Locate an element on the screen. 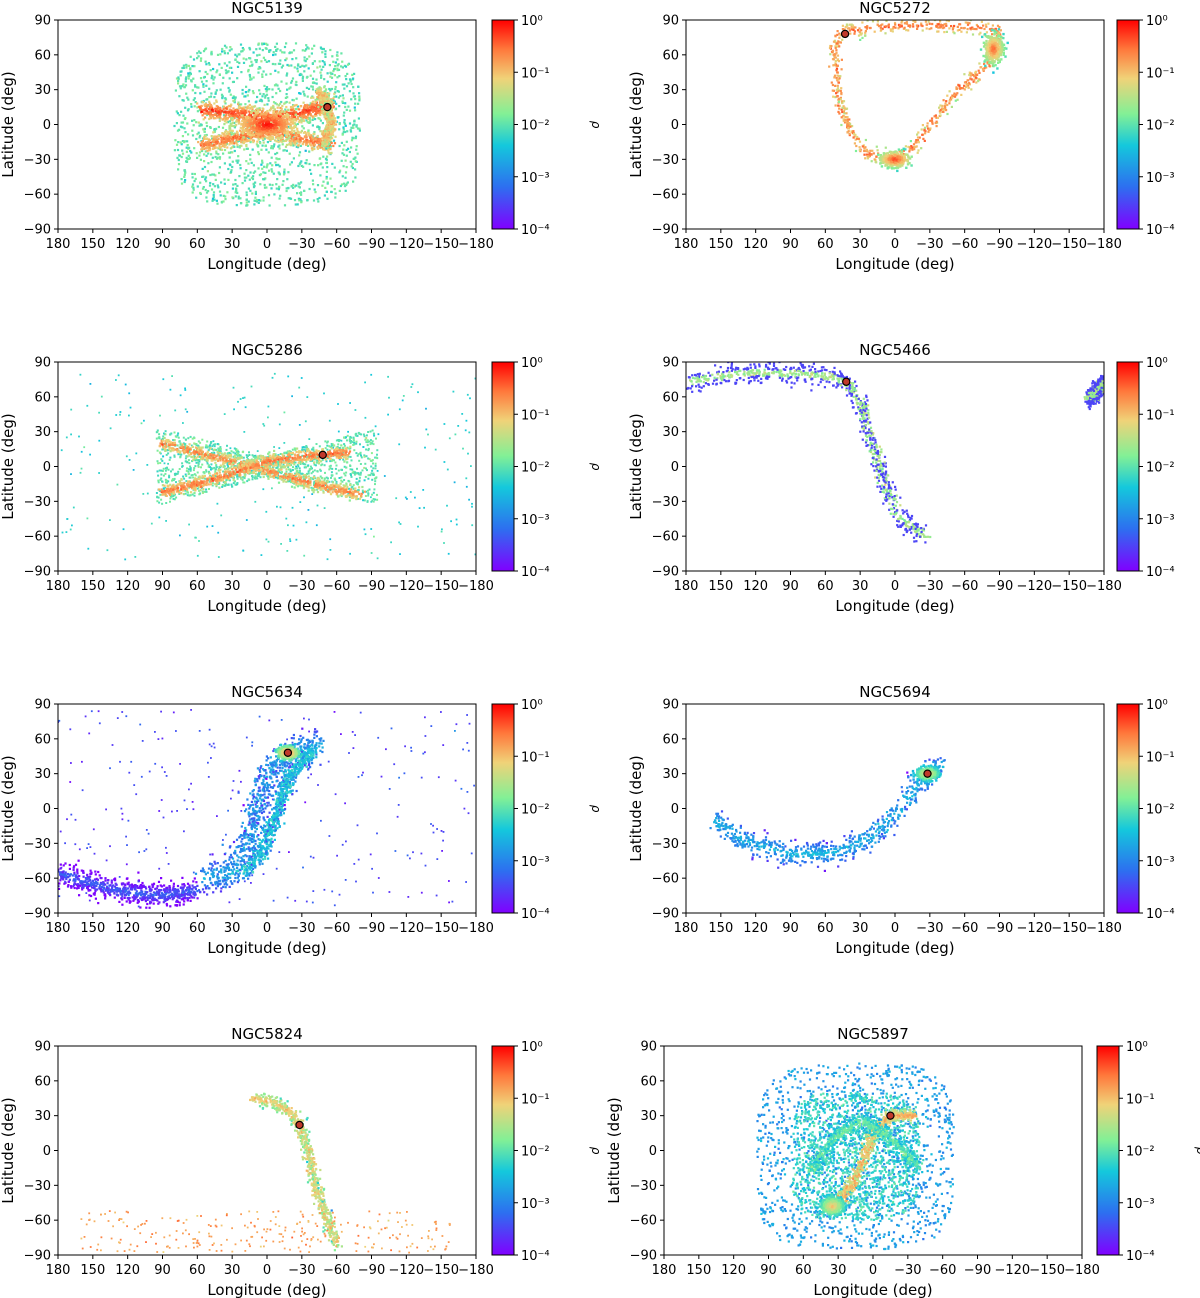 Image resolution: width=1200 pixels, height=1298 pixels. x-tick-label: −60 is located at coordinates (336, 244).